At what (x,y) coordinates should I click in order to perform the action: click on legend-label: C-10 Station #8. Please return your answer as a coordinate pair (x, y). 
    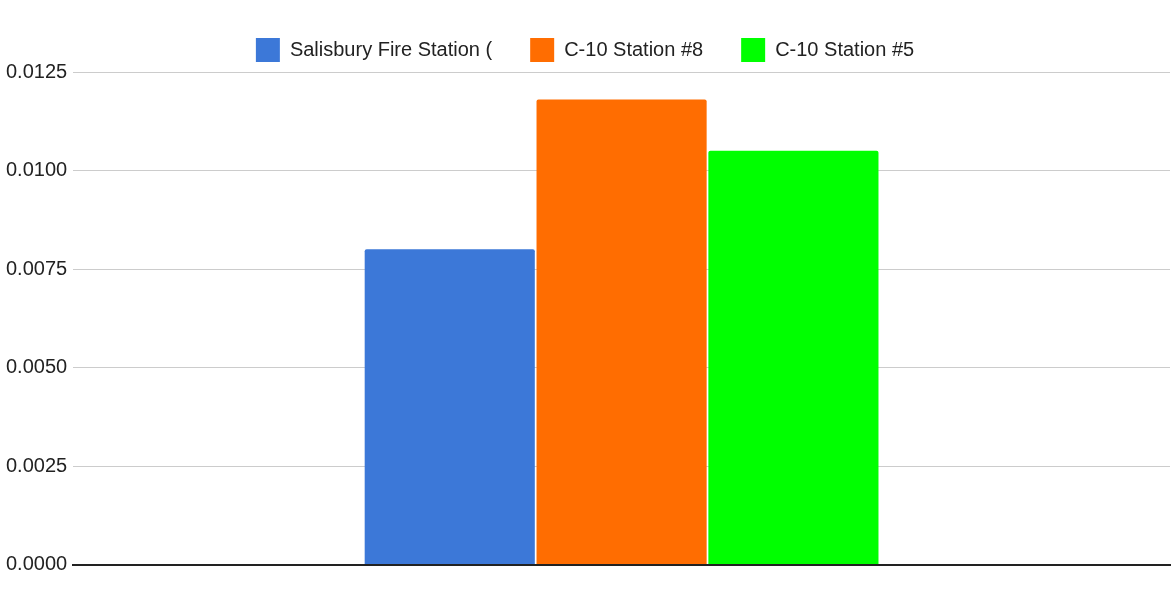
    Looking at the image, I should click on (634, 48).